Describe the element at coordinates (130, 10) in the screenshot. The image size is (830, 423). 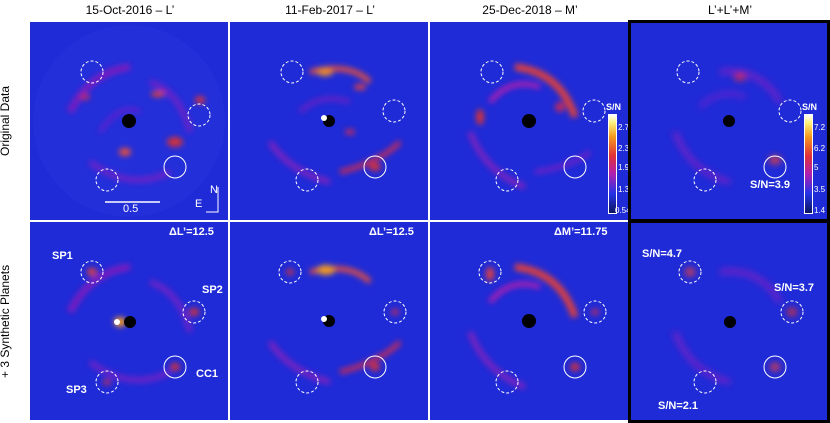
I see `column-title-1: 15-Oct-2016 – L’` at that location.